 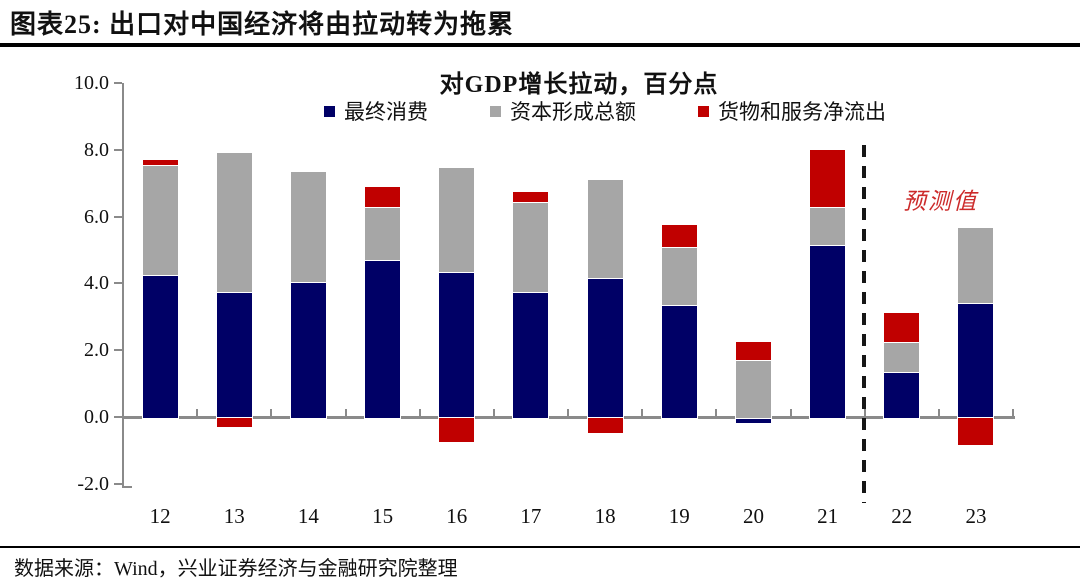 I want to click on x-axis-label: 12, so click(x=160, y=516).